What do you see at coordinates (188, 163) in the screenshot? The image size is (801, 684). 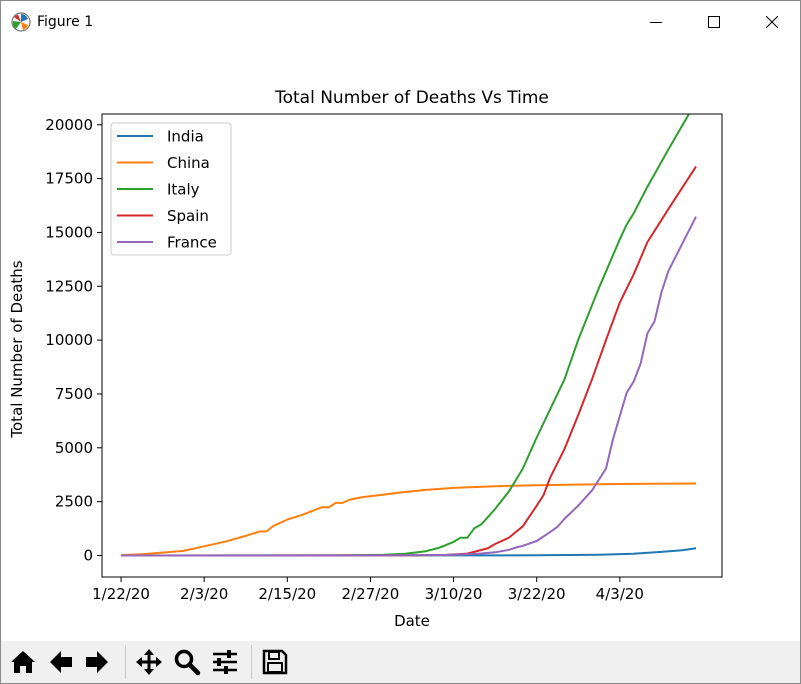 I see `legend-label: China` at bounding box center [188, 163].